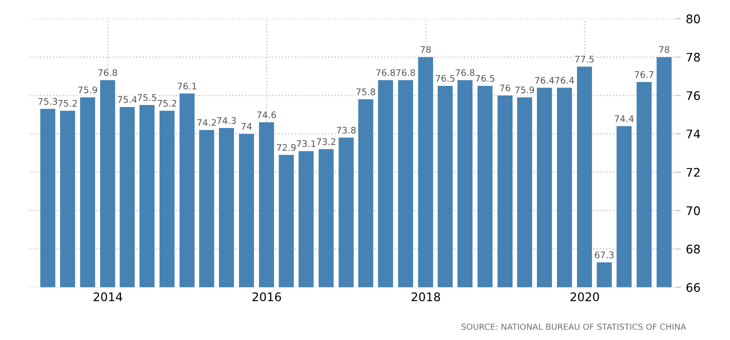 The image size is (730, 340). What do you see at coordinates (604, 254) in the screenshot?
I see `data-label: 67.3` at bounding box center [604, 254].